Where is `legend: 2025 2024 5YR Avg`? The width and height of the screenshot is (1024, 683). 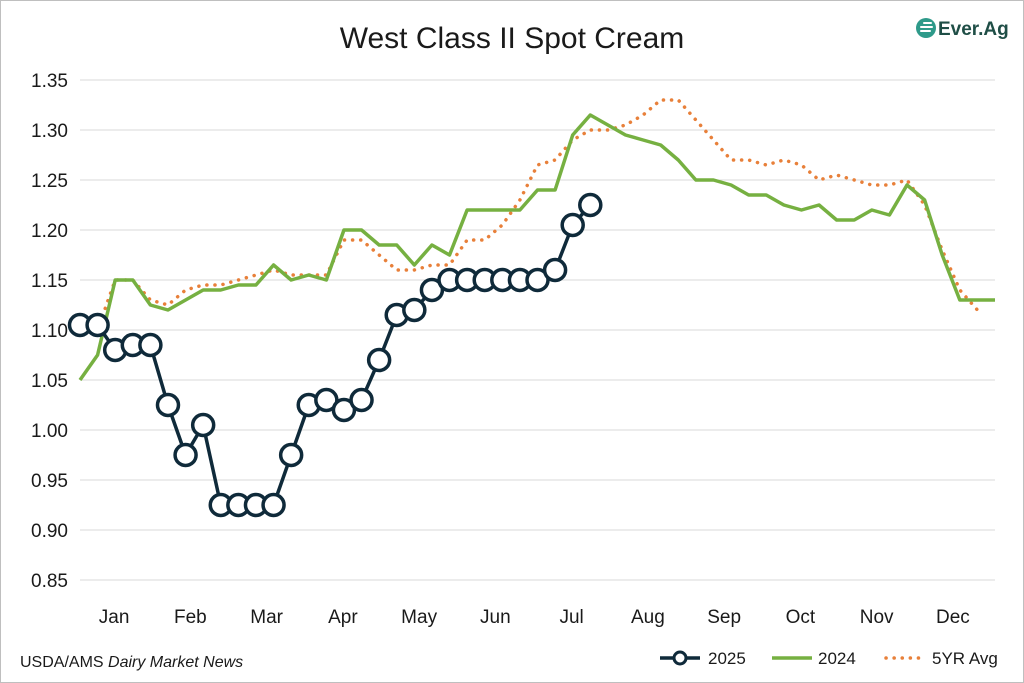
legend: 2025 2024 5YR Avg is located at coordinates (829, 658).